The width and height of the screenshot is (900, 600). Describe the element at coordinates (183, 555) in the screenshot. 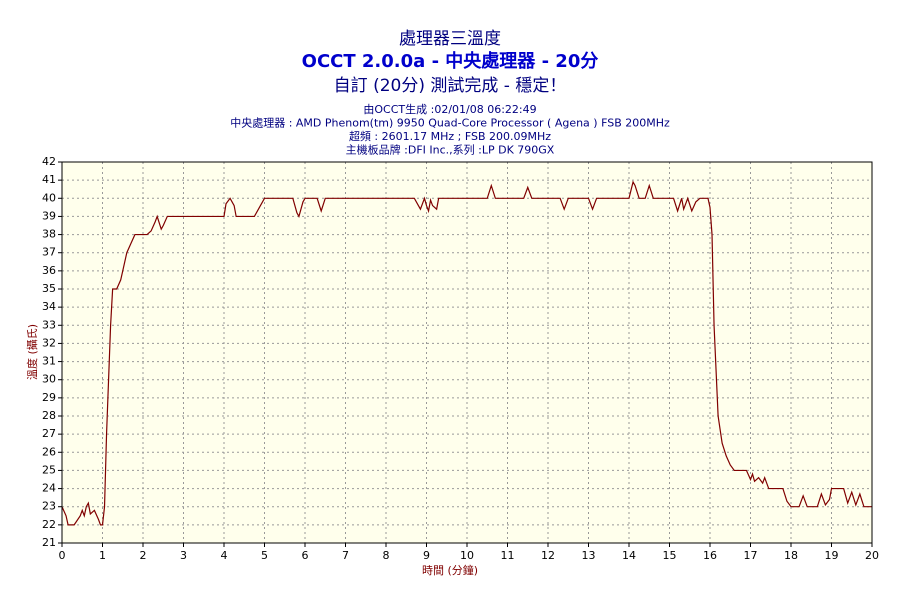

I see `x-tick-label: 3` at that location.